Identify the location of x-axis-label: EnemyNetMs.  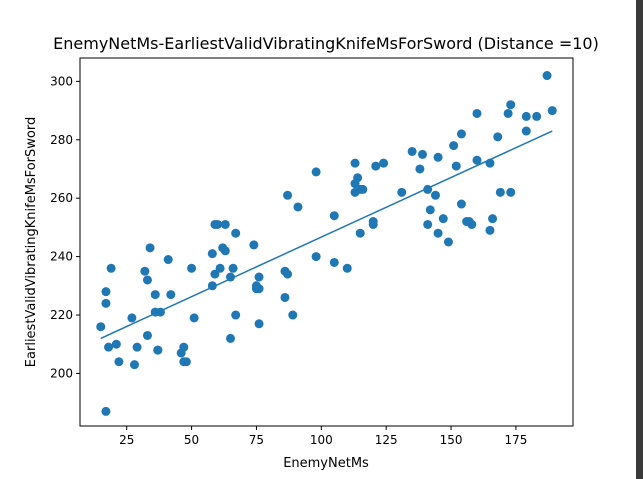
(326, 463).